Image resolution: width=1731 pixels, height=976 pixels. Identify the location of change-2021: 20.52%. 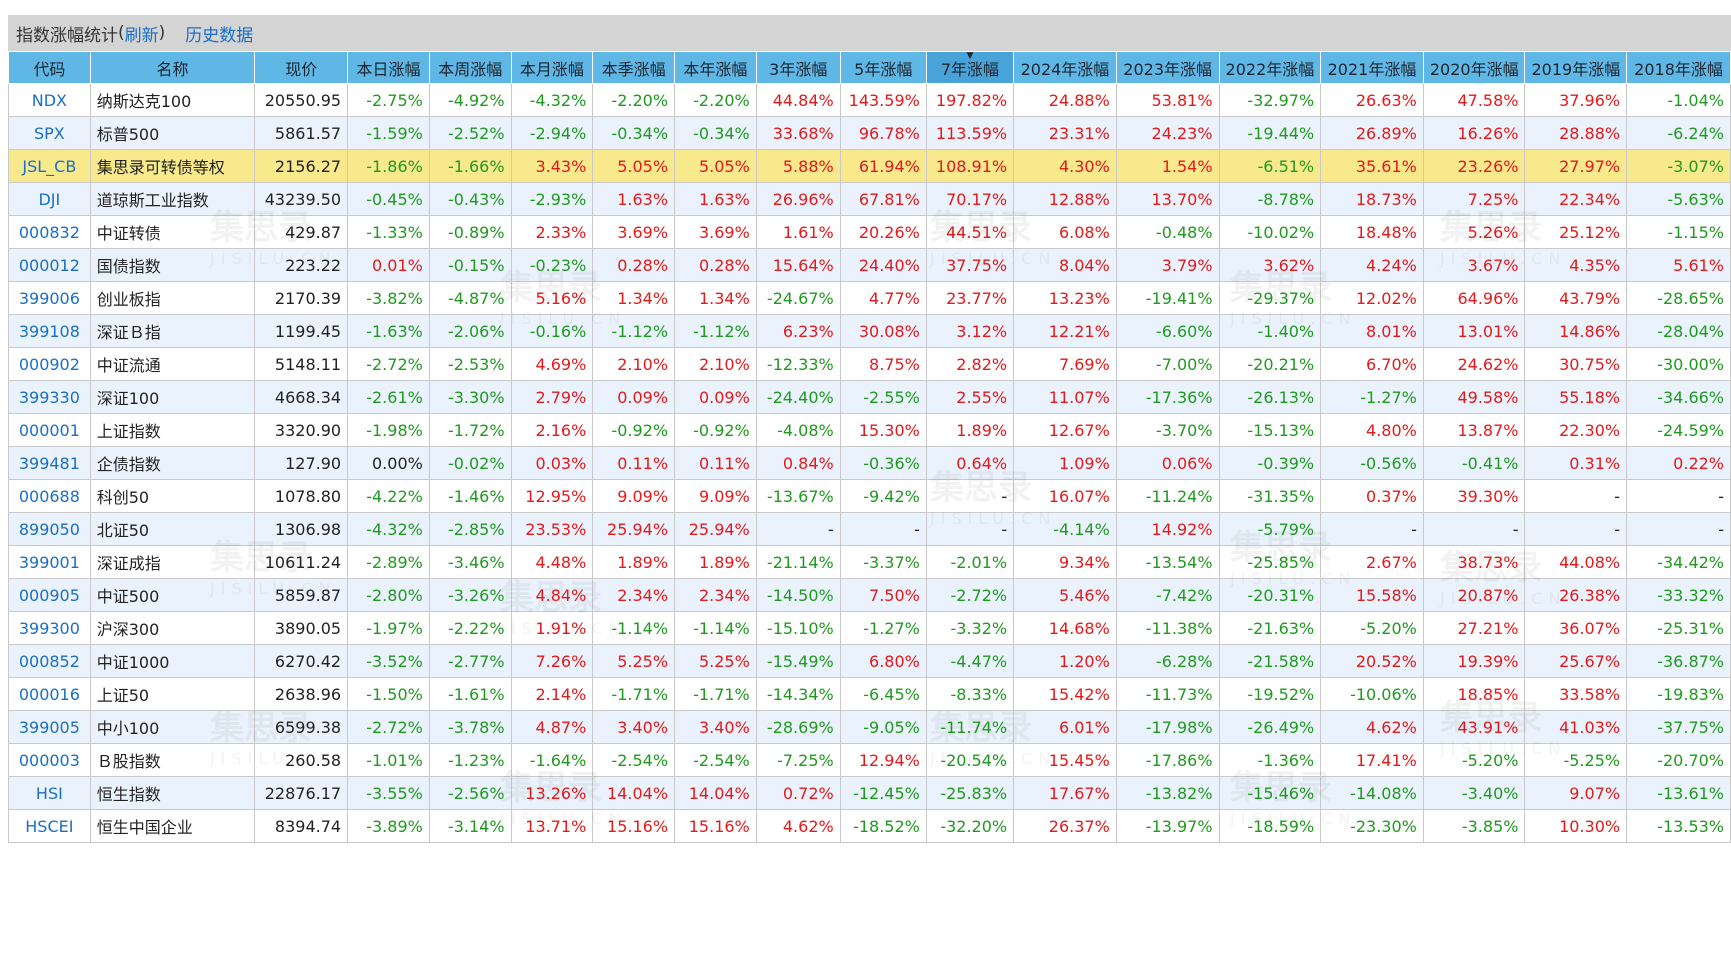
(1372, 661).